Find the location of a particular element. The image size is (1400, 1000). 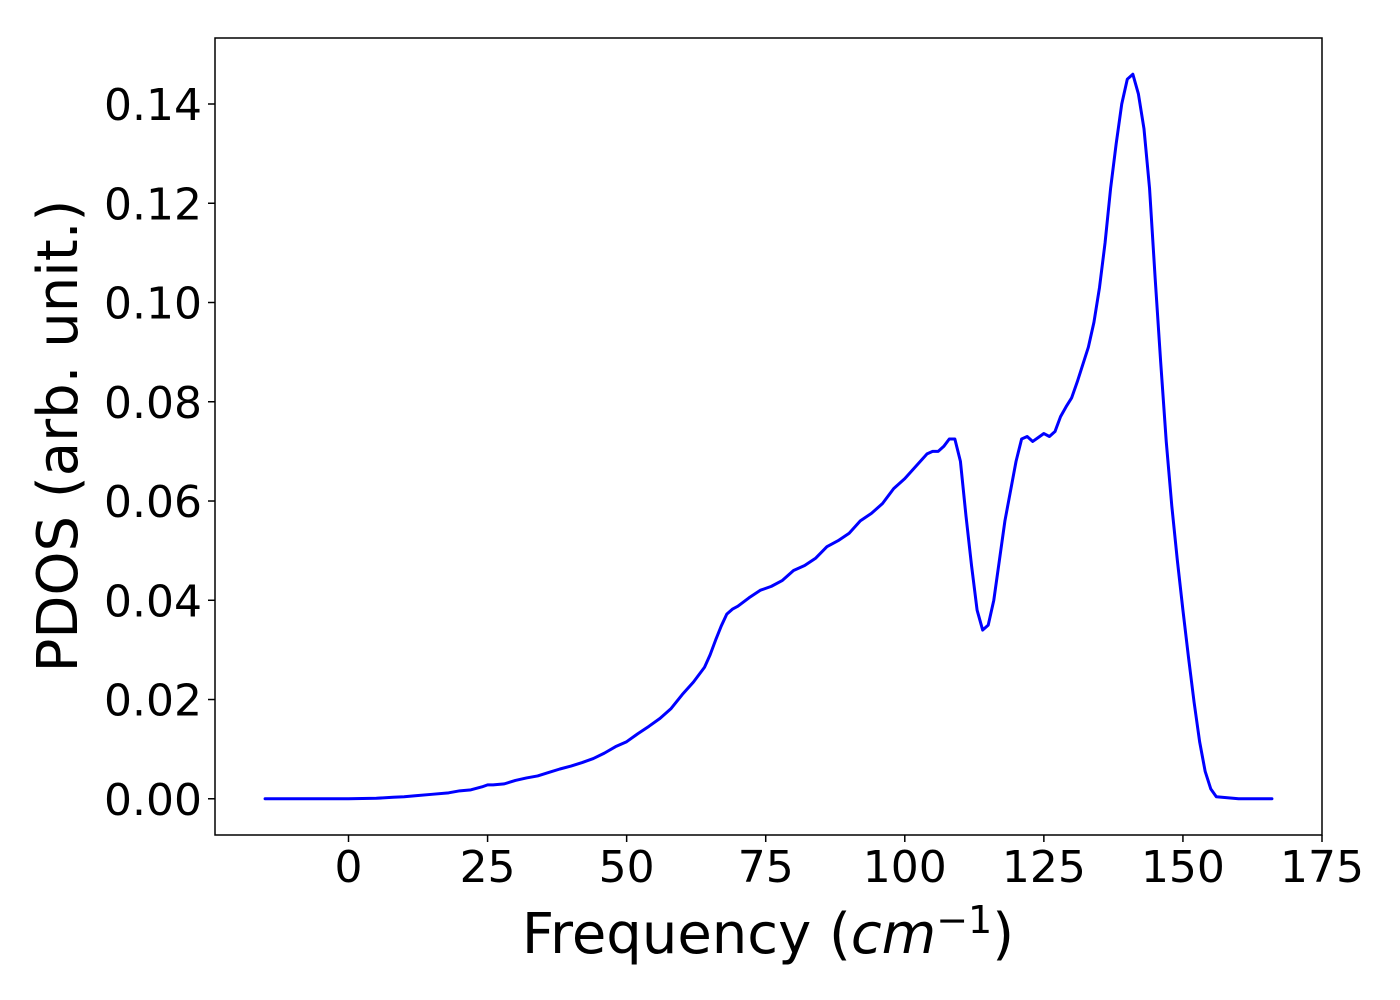

y-tick-label-0.08: 0.08 is located at coordinates (153, 403).